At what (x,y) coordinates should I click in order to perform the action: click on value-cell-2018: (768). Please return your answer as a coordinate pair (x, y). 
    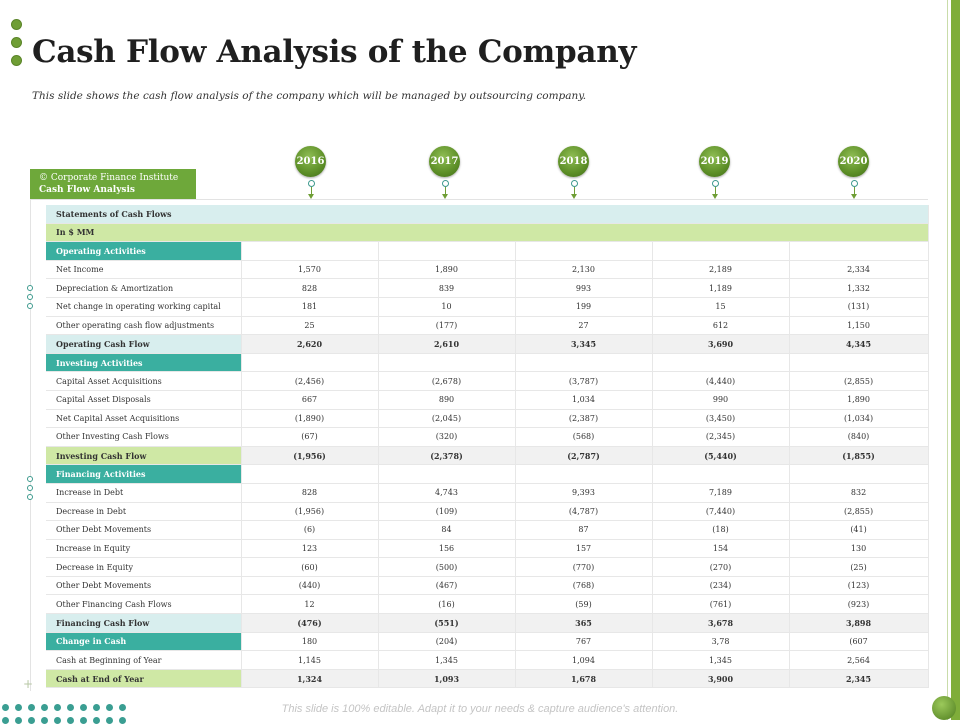
    Looking at the image, I should click on (584, 586).